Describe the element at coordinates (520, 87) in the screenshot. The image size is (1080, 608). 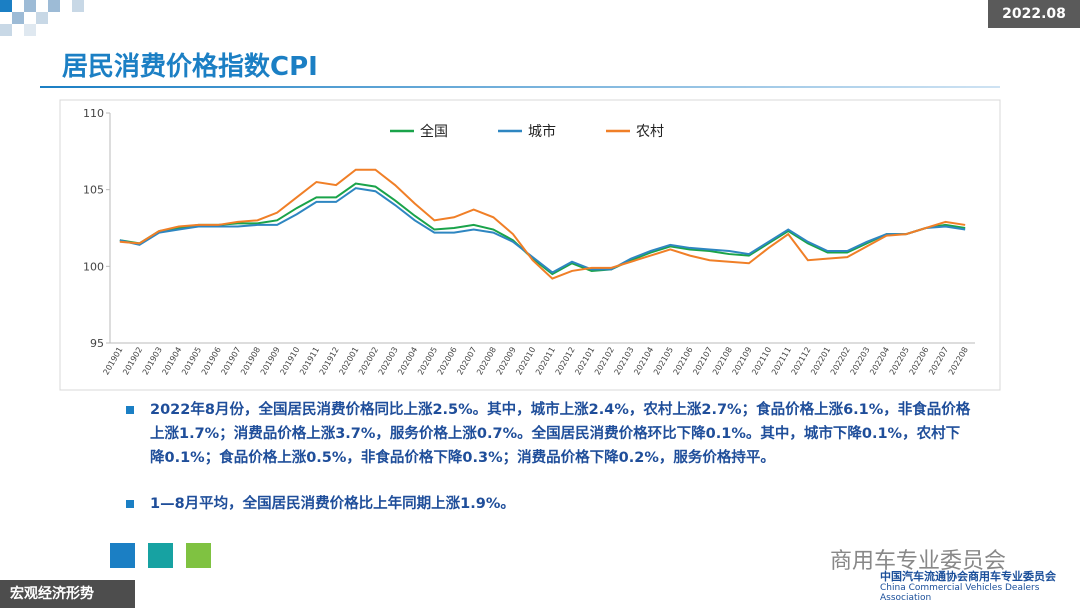
I see `title-rule` at that location.